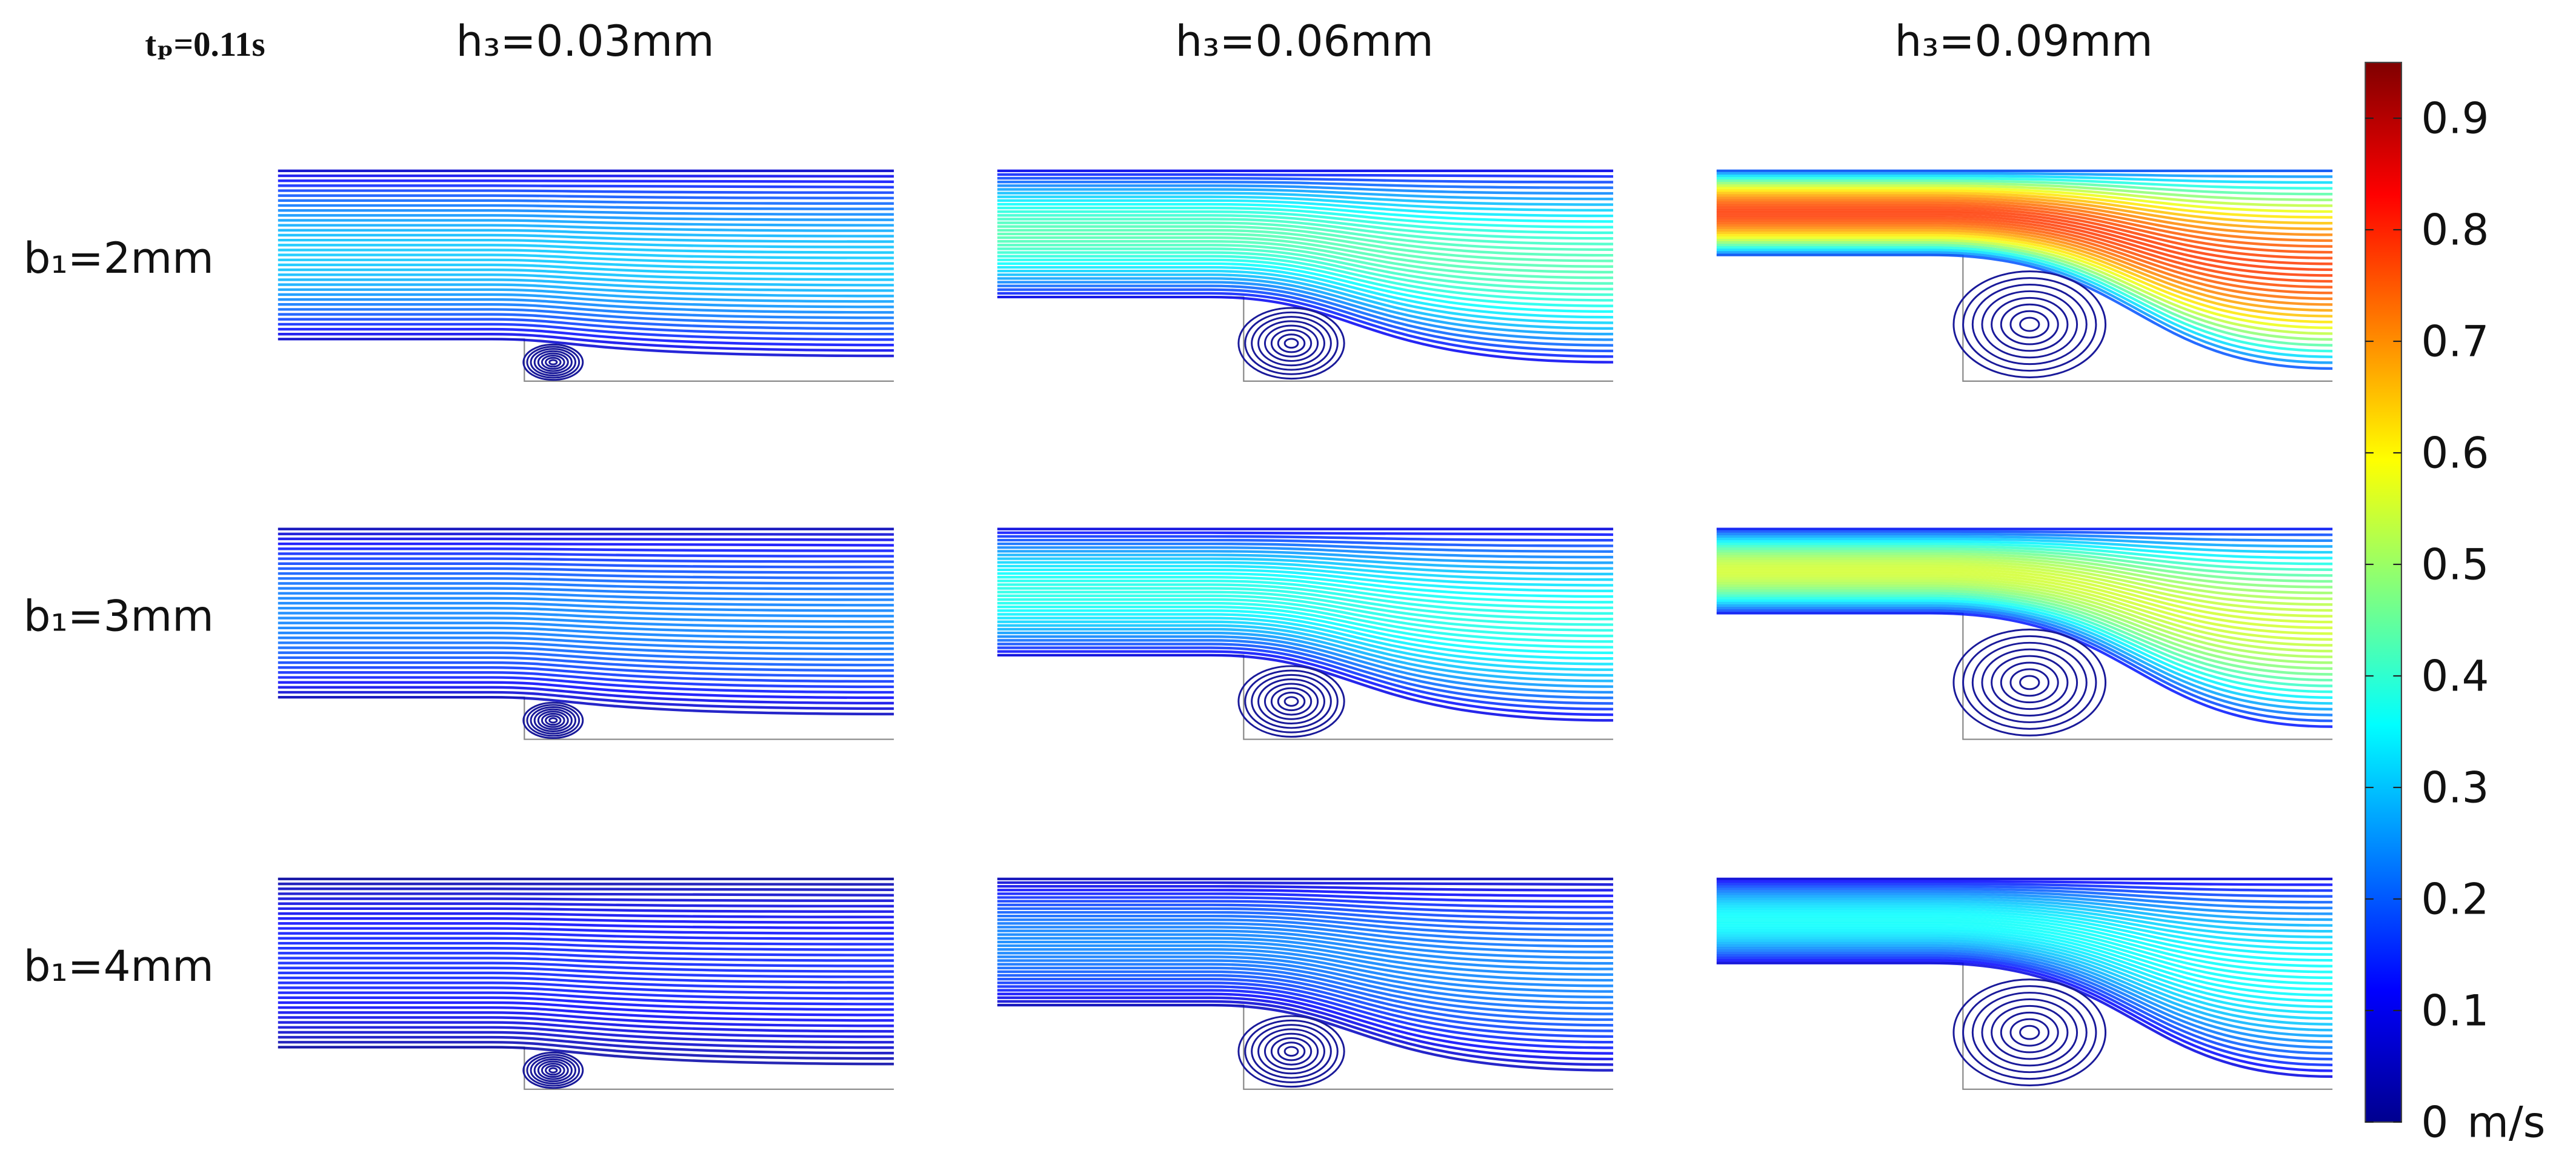  I want to click on colorbar-unit: m/s, so click(2506, 1122).